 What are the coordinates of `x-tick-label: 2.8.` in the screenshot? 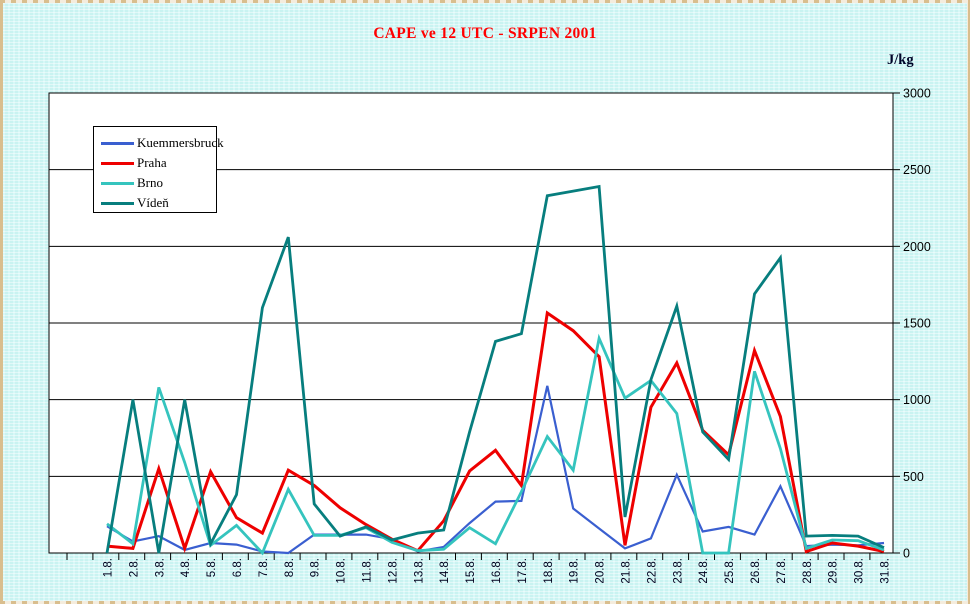 It's located at (134, 567).